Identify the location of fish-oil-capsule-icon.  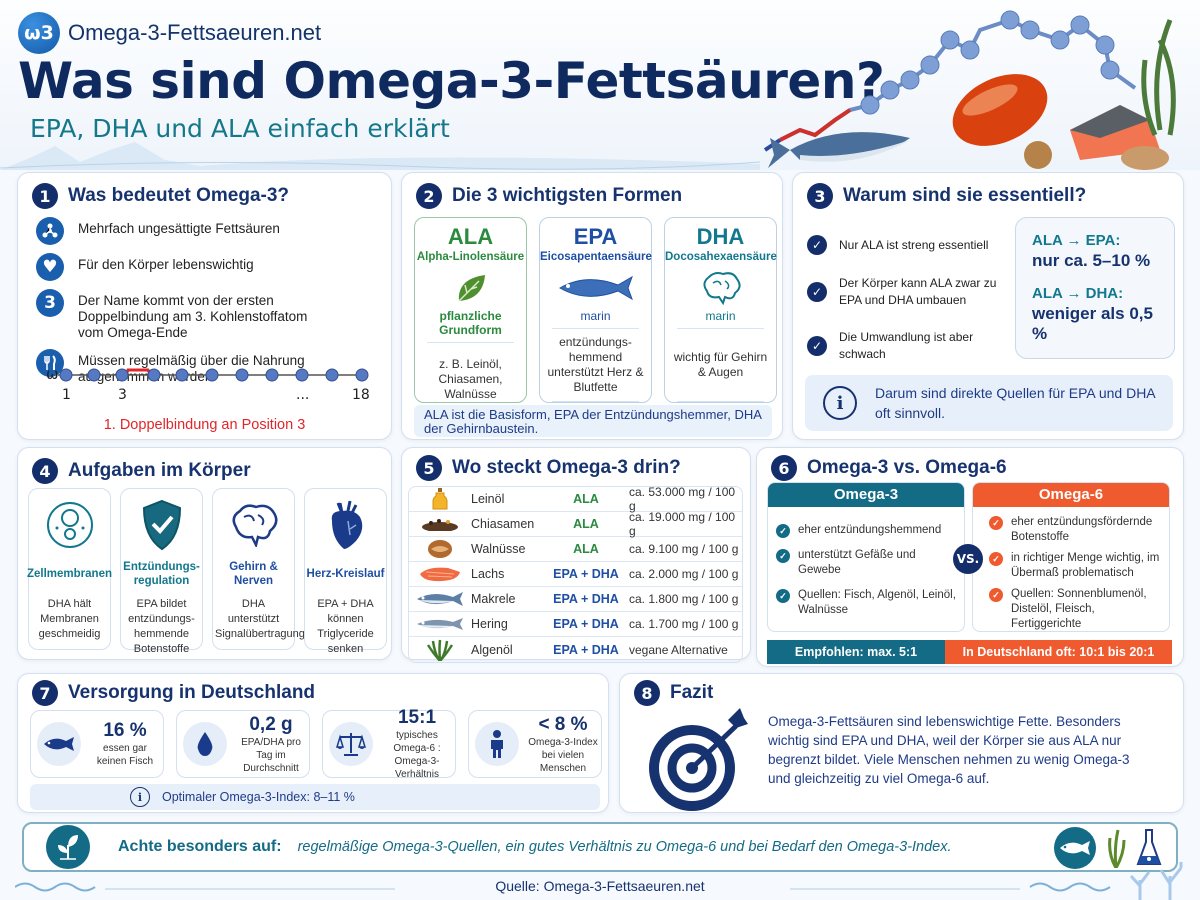
(1000, 110).